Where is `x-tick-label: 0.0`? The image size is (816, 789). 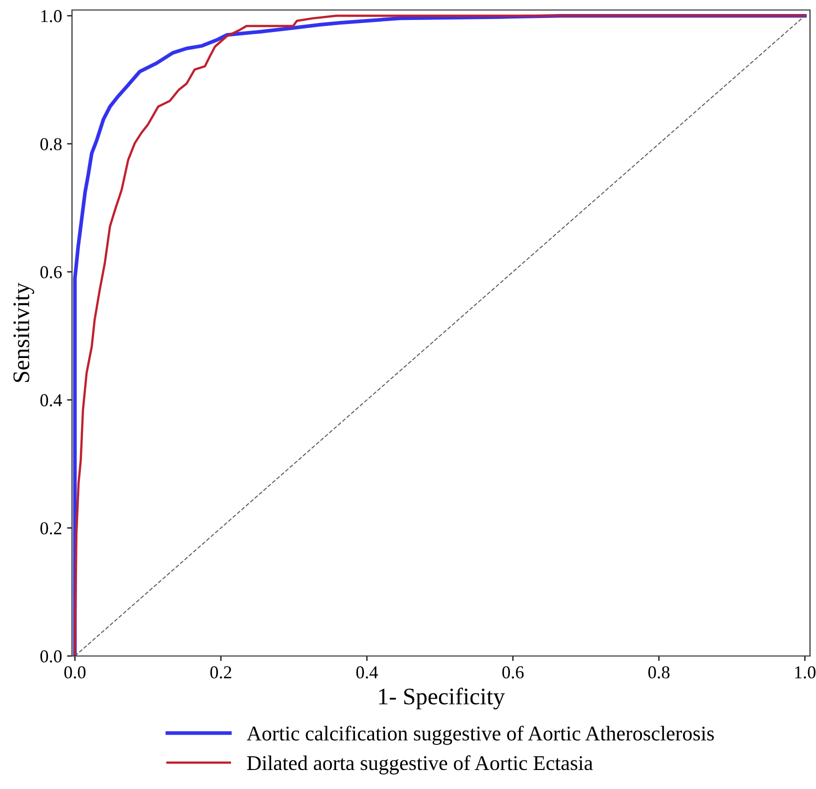
x-tick-label: 0.0 is located at coordinates (75, 672).